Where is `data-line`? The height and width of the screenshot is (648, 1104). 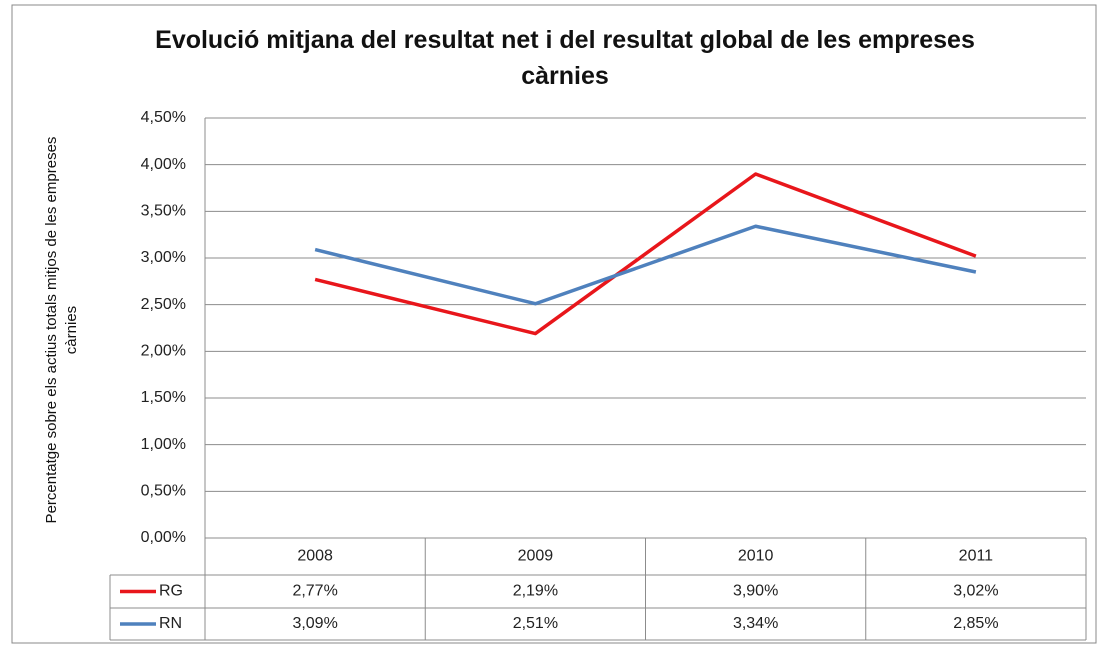
data-line is located at coordinates (645, 265).